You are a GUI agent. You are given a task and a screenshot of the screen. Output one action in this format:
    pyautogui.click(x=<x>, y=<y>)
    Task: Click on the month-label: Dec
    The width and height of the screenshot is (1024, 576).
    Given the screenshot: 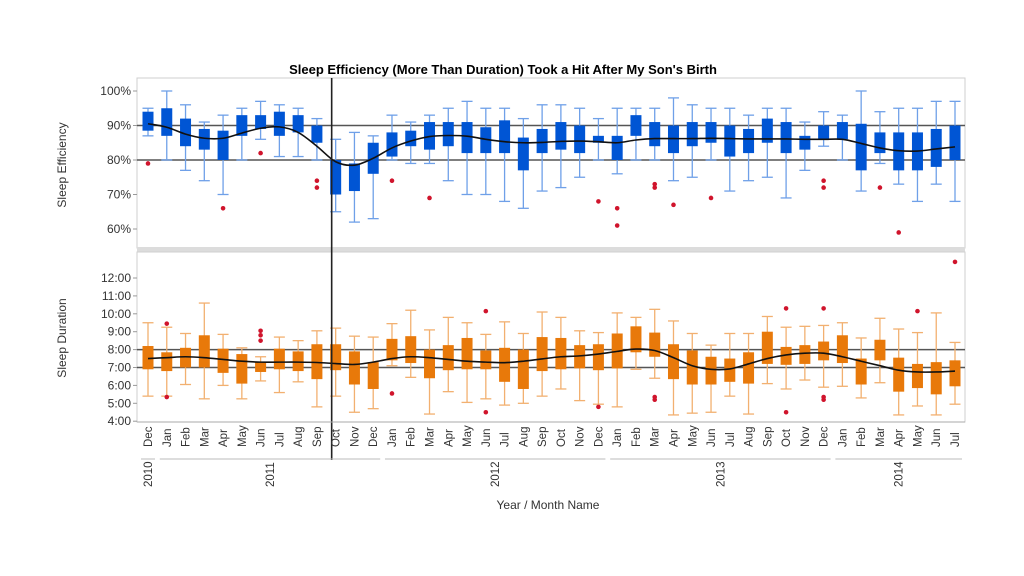 What is the action you would take?
    pyautogui.click(x=374, y=436)
    